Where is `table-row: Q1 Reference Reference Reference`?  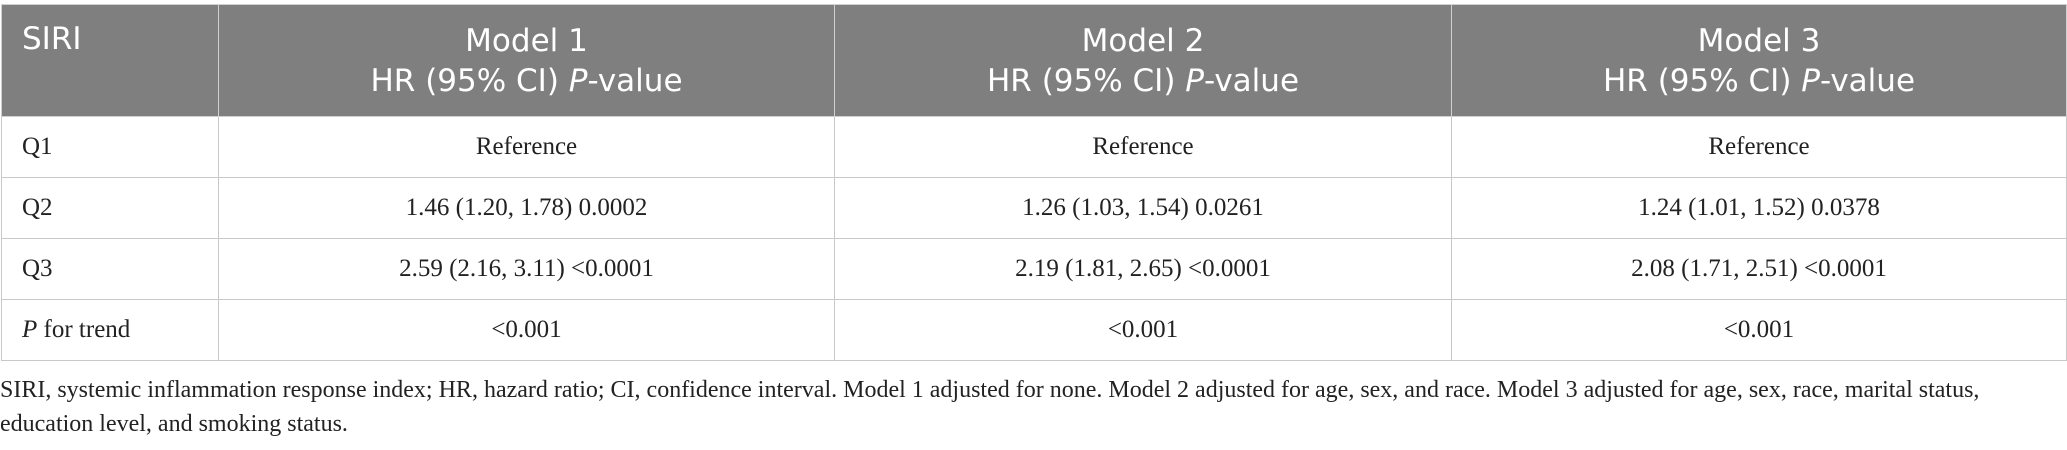
table-row: Q1 Reference Reference Reference is located at coordinates (1034, 147).